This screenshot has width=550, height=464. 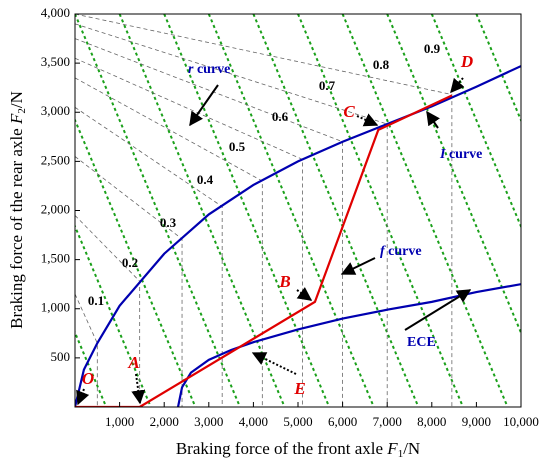 I want to click on ece-label-text: ECE, so click(x=421, y=342).